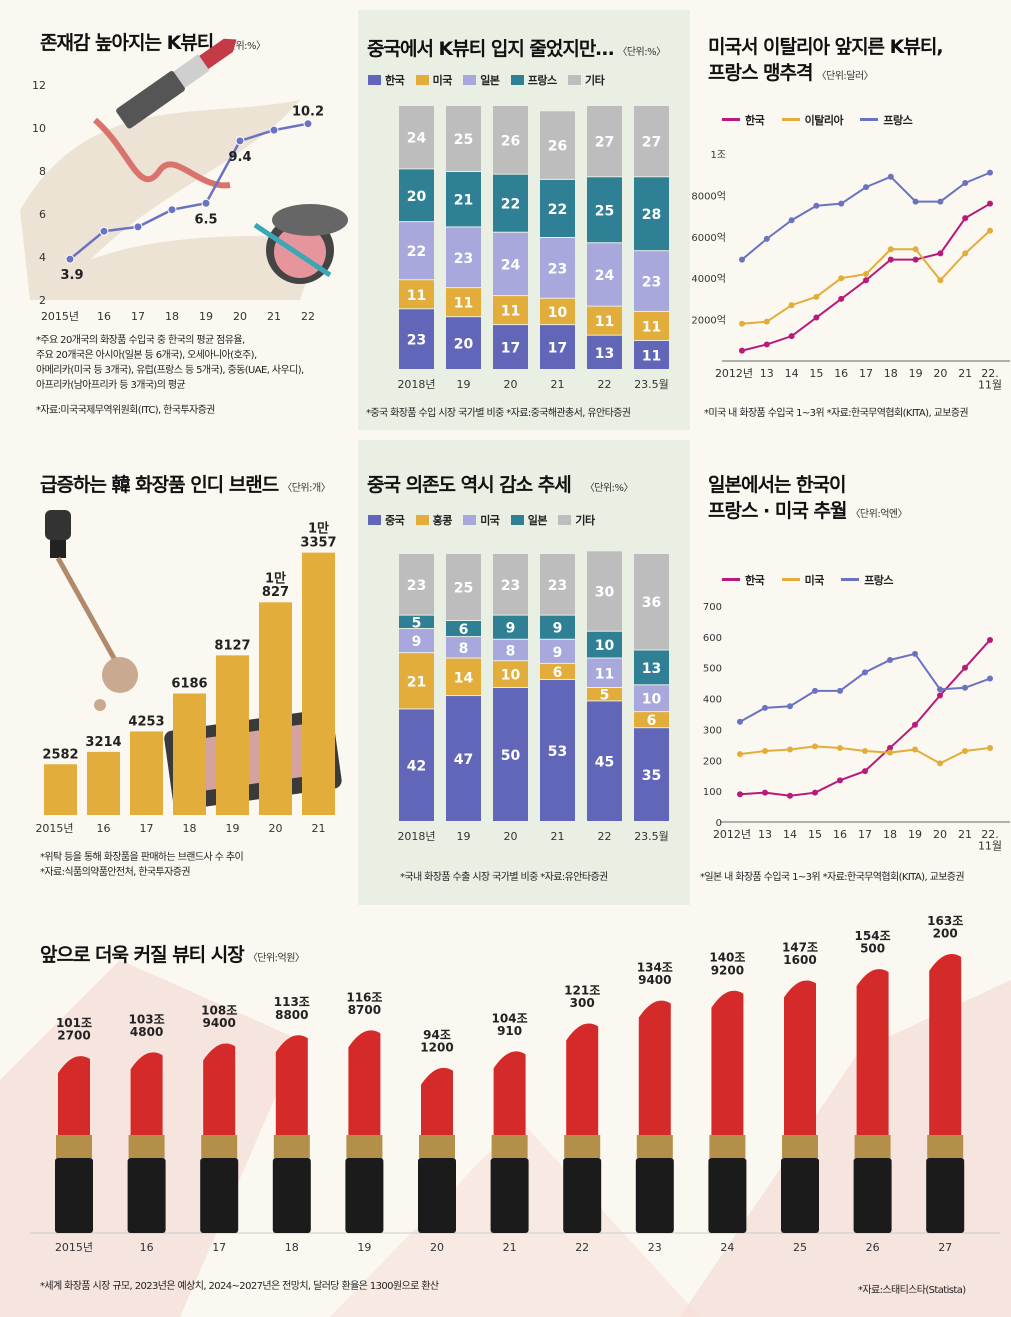 Image resolution: width=1011 pixels, height=1317 pixels. I want to click on data-label: 6, so click(464, 630).